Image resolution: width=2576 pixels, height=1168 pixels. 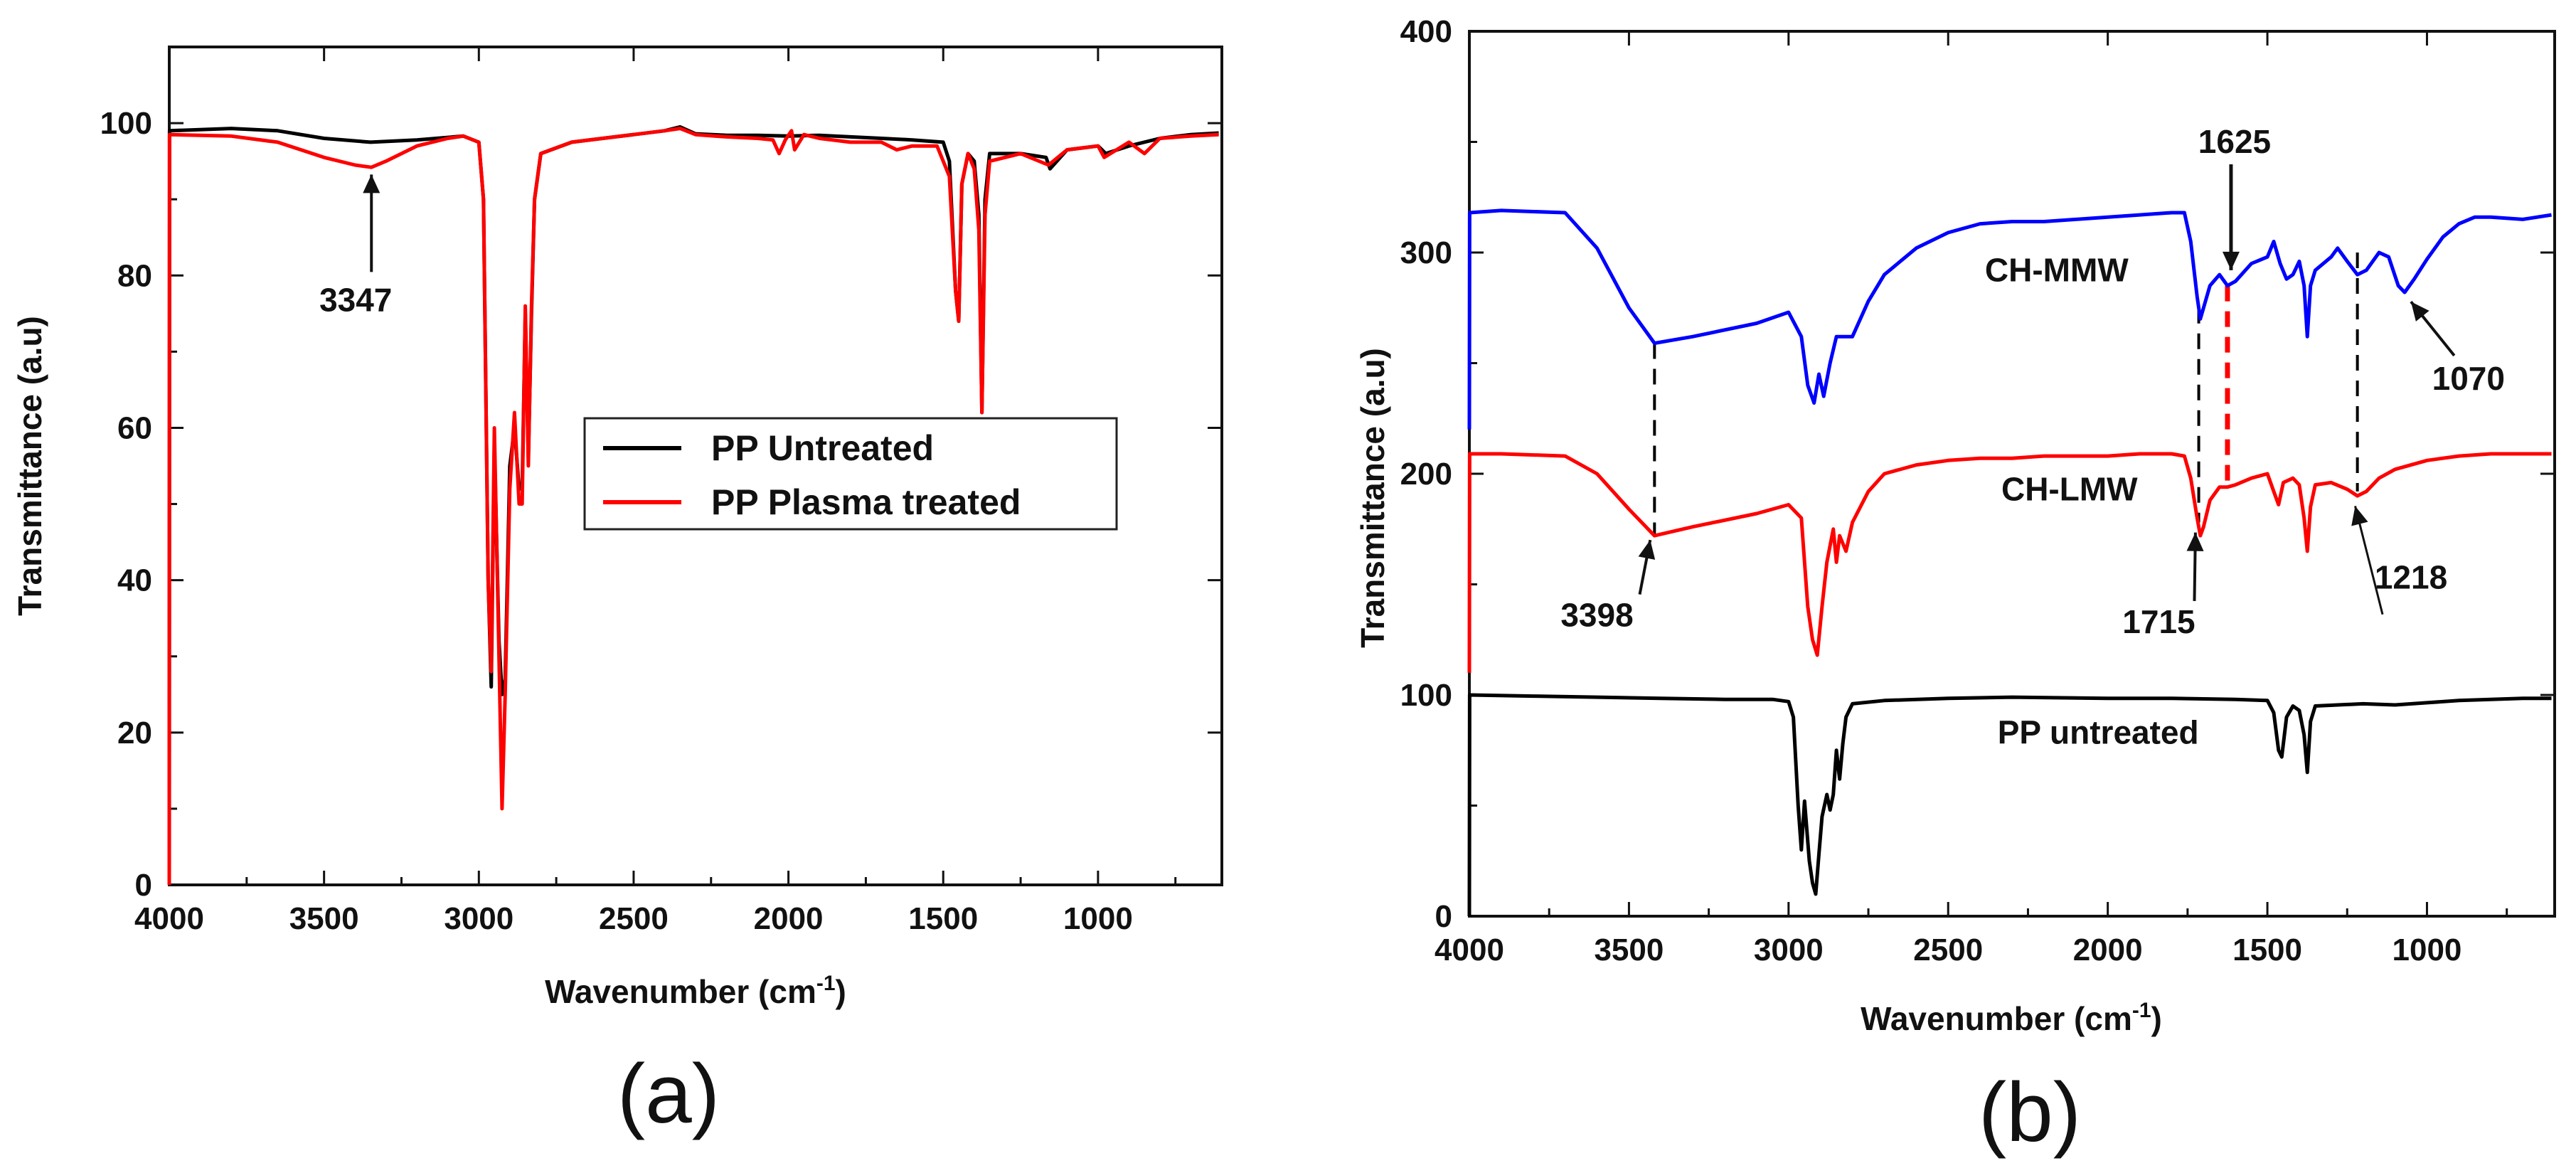 What do you see at coordinates (695, 991) in the screenshot?
I see `panel-a-xlabel: Wavenumber (cm-1)` at bounding box center [695, 991].